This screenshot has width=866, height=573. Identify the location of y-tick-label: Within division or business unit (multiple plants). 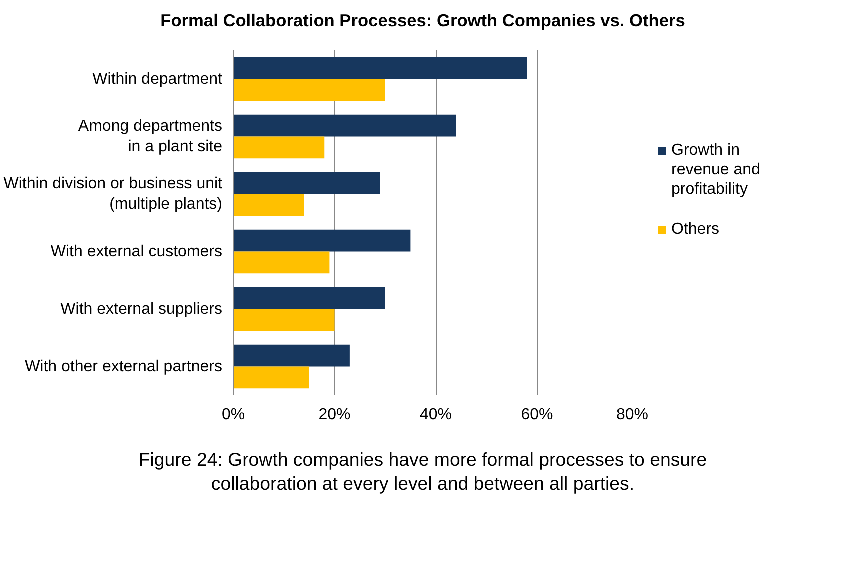
(114, 194).